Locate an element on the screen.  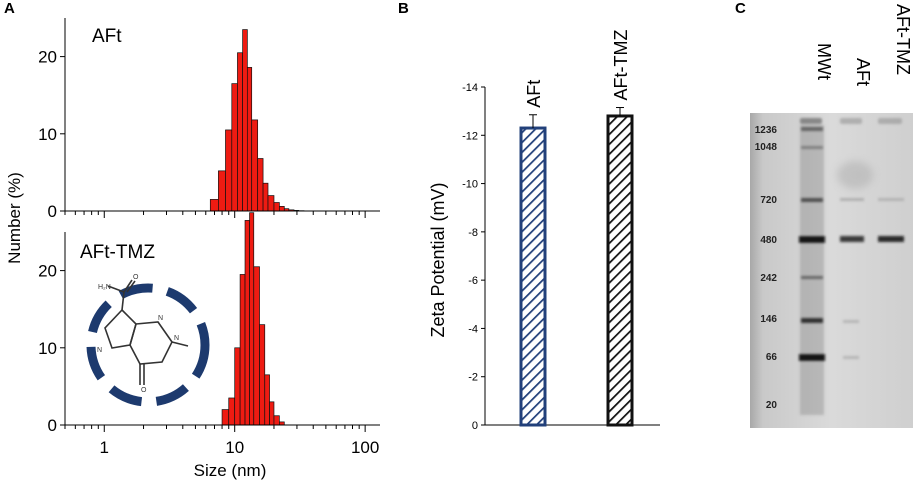
marker-1236: 1236 is located at coordinates (766, 130).